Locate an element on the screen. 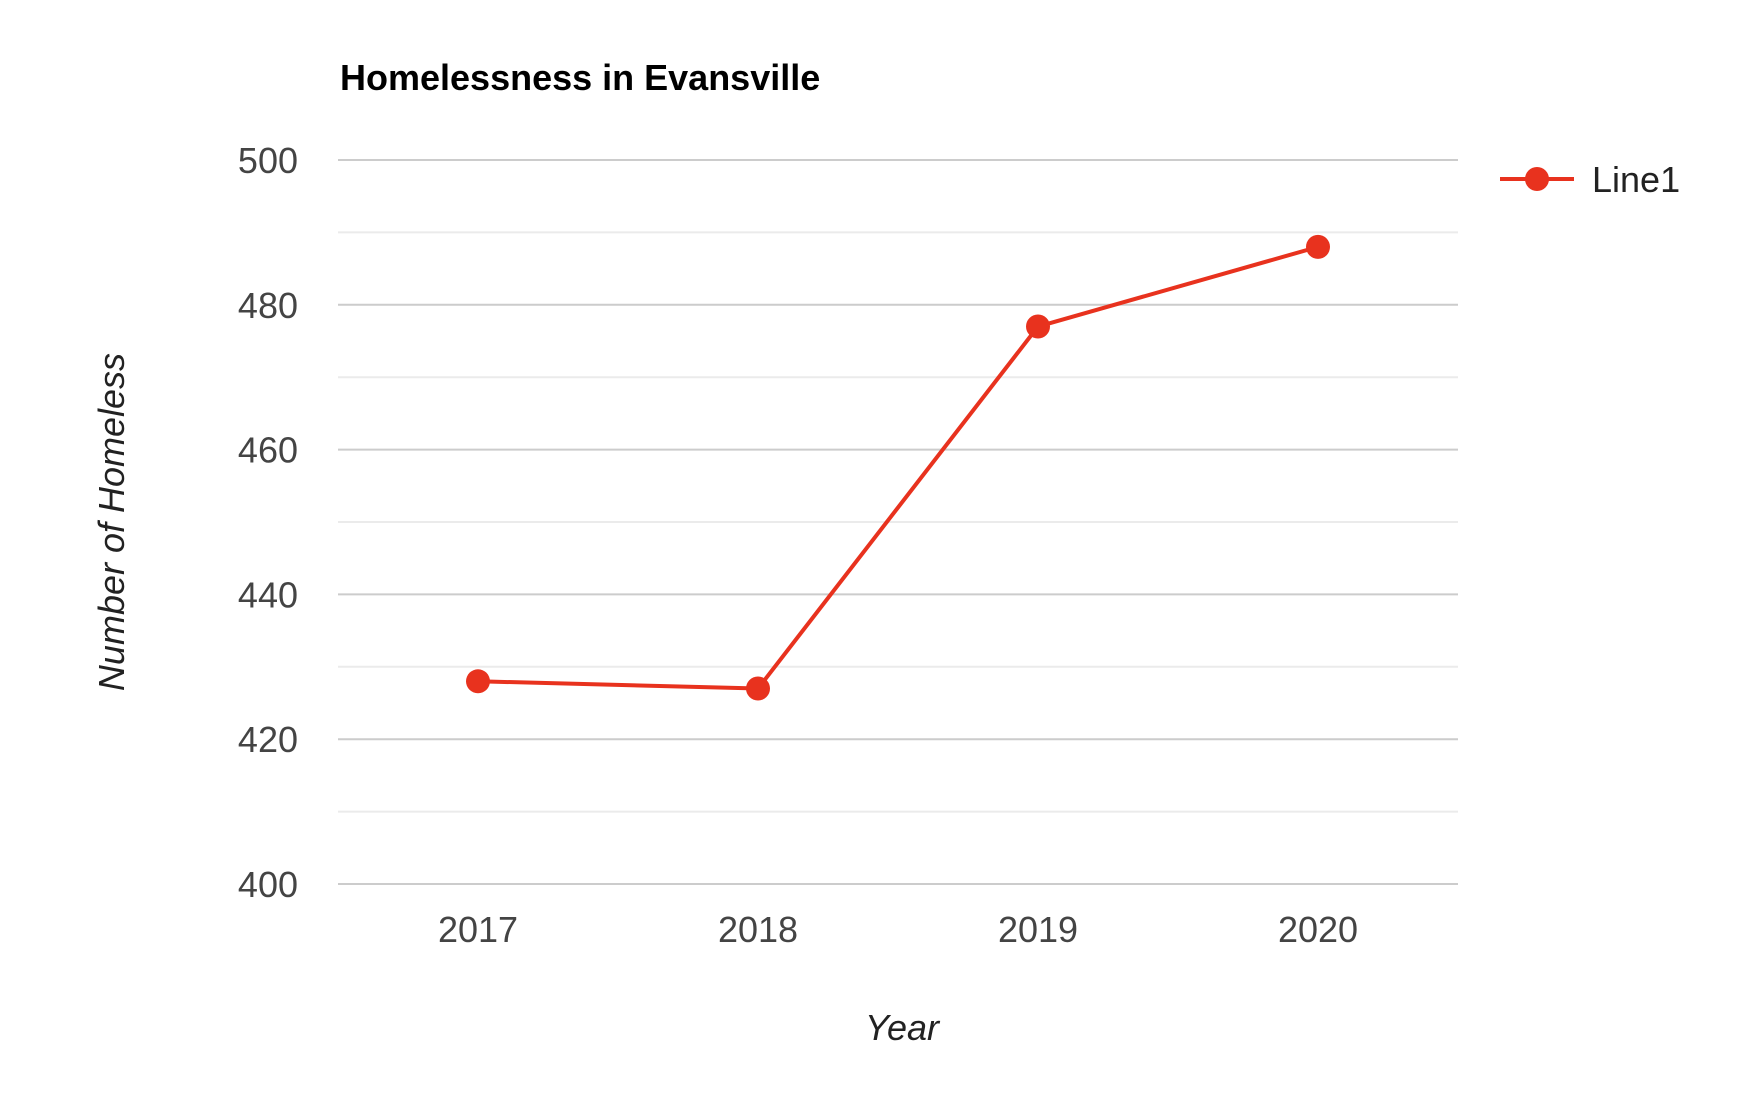  y-tick-label: 420 is located at coordinates (268, 739).